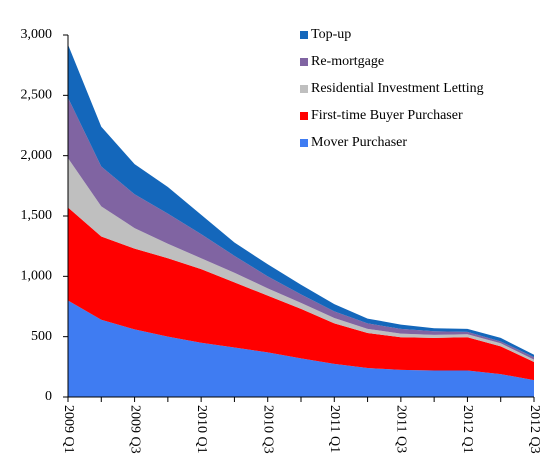 The height and width of the screenshot is (469, 543). What do you see at coordinates (37, 34) in the screenshot?
I see `y-tick-label: 3,000` at bounding box center [37, 34].